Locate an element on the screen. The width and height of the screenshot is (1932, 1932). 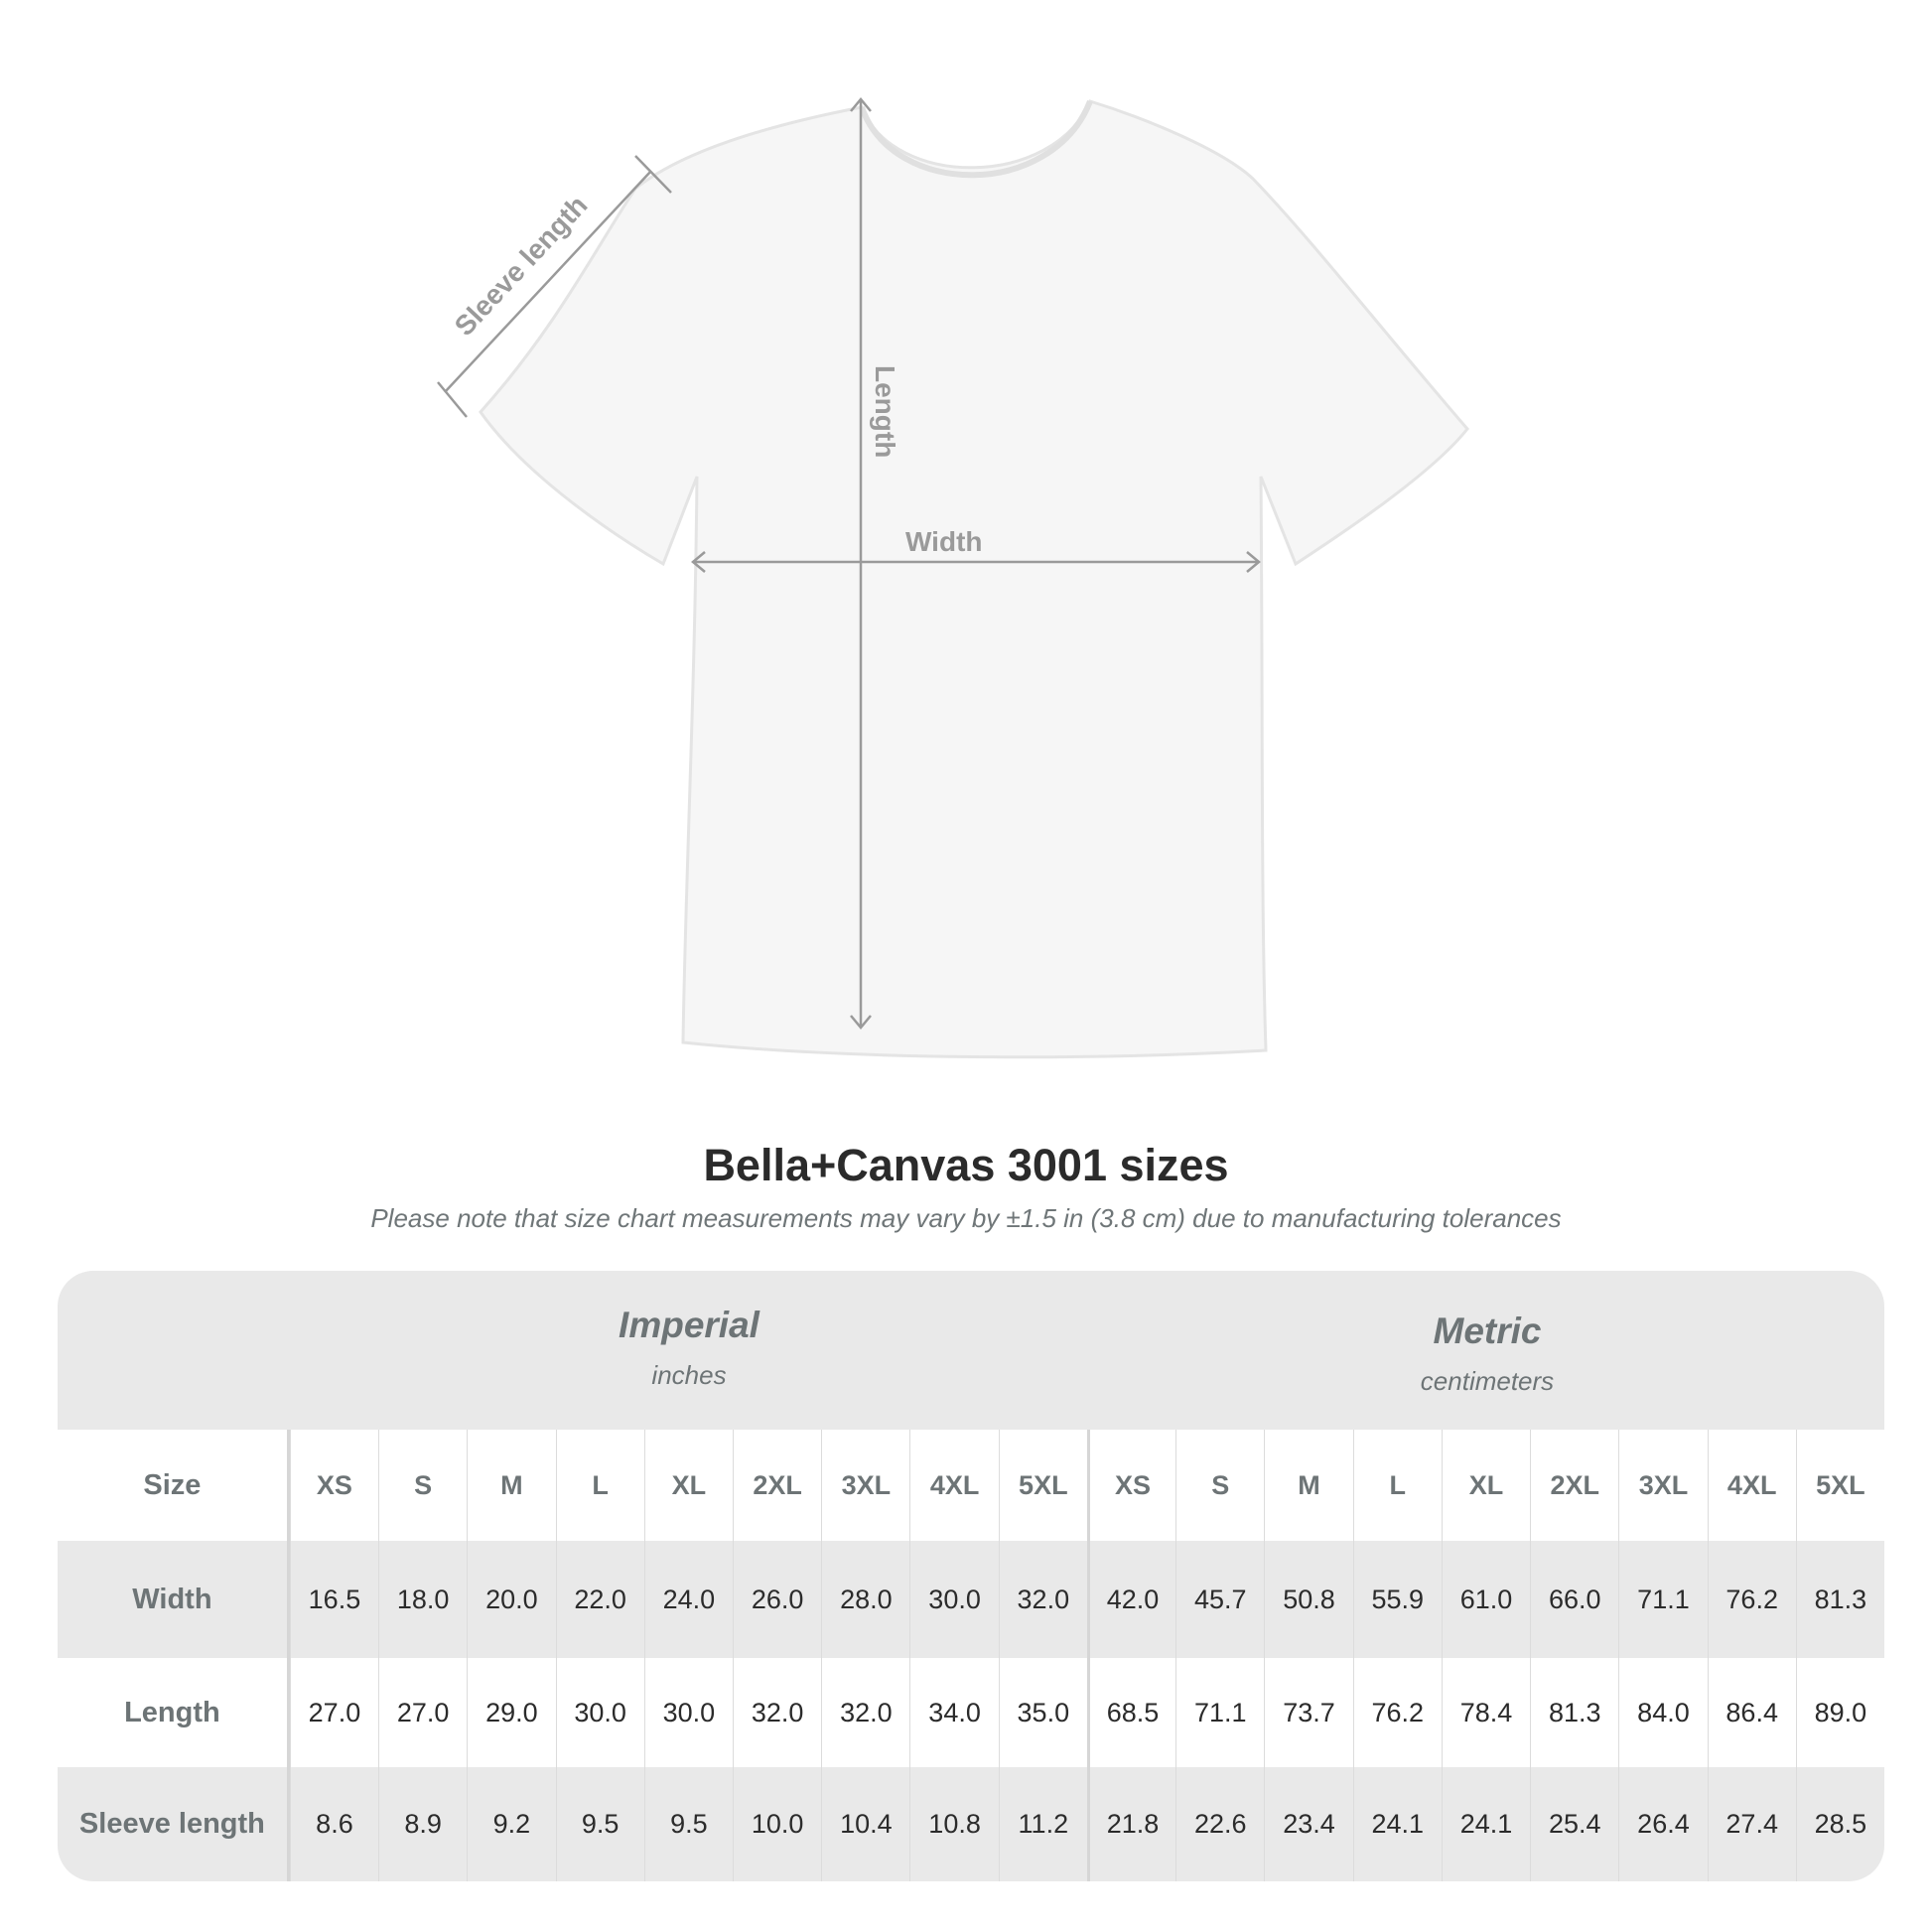
row-label: Length is located at coordinates (174, 1713).